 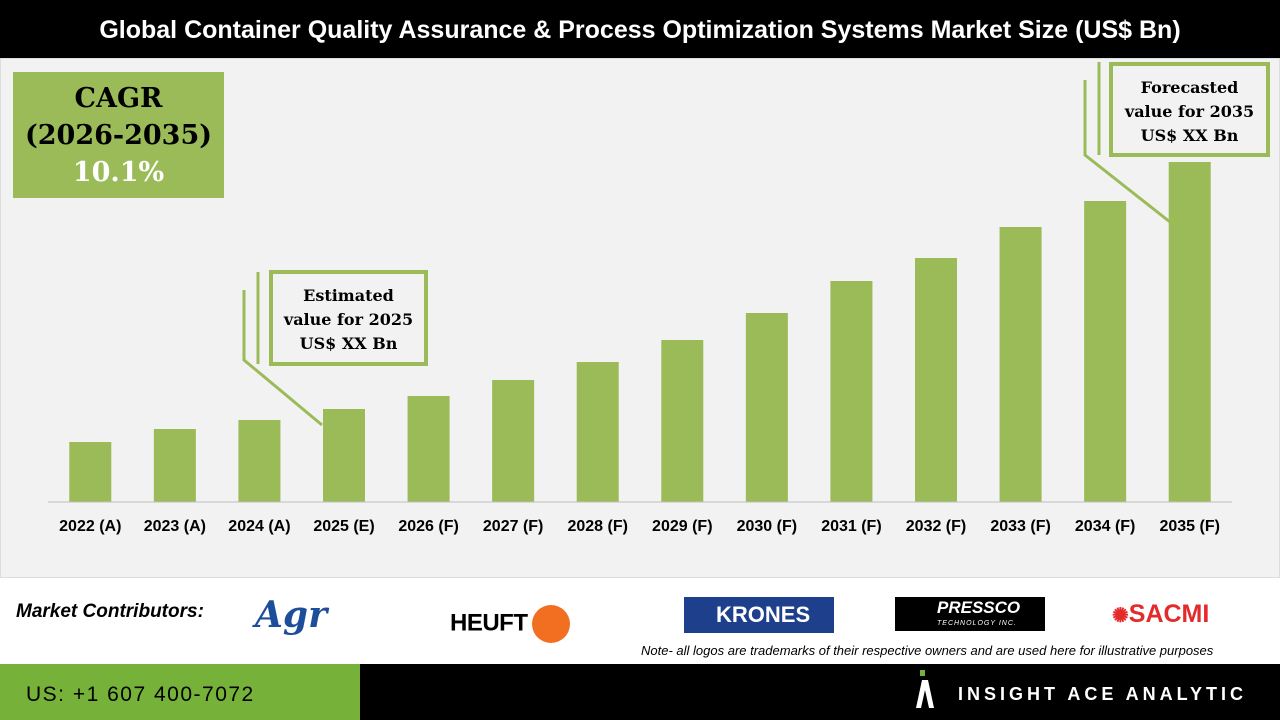 I want to click on bar-2030, so click(x=766, y=407).